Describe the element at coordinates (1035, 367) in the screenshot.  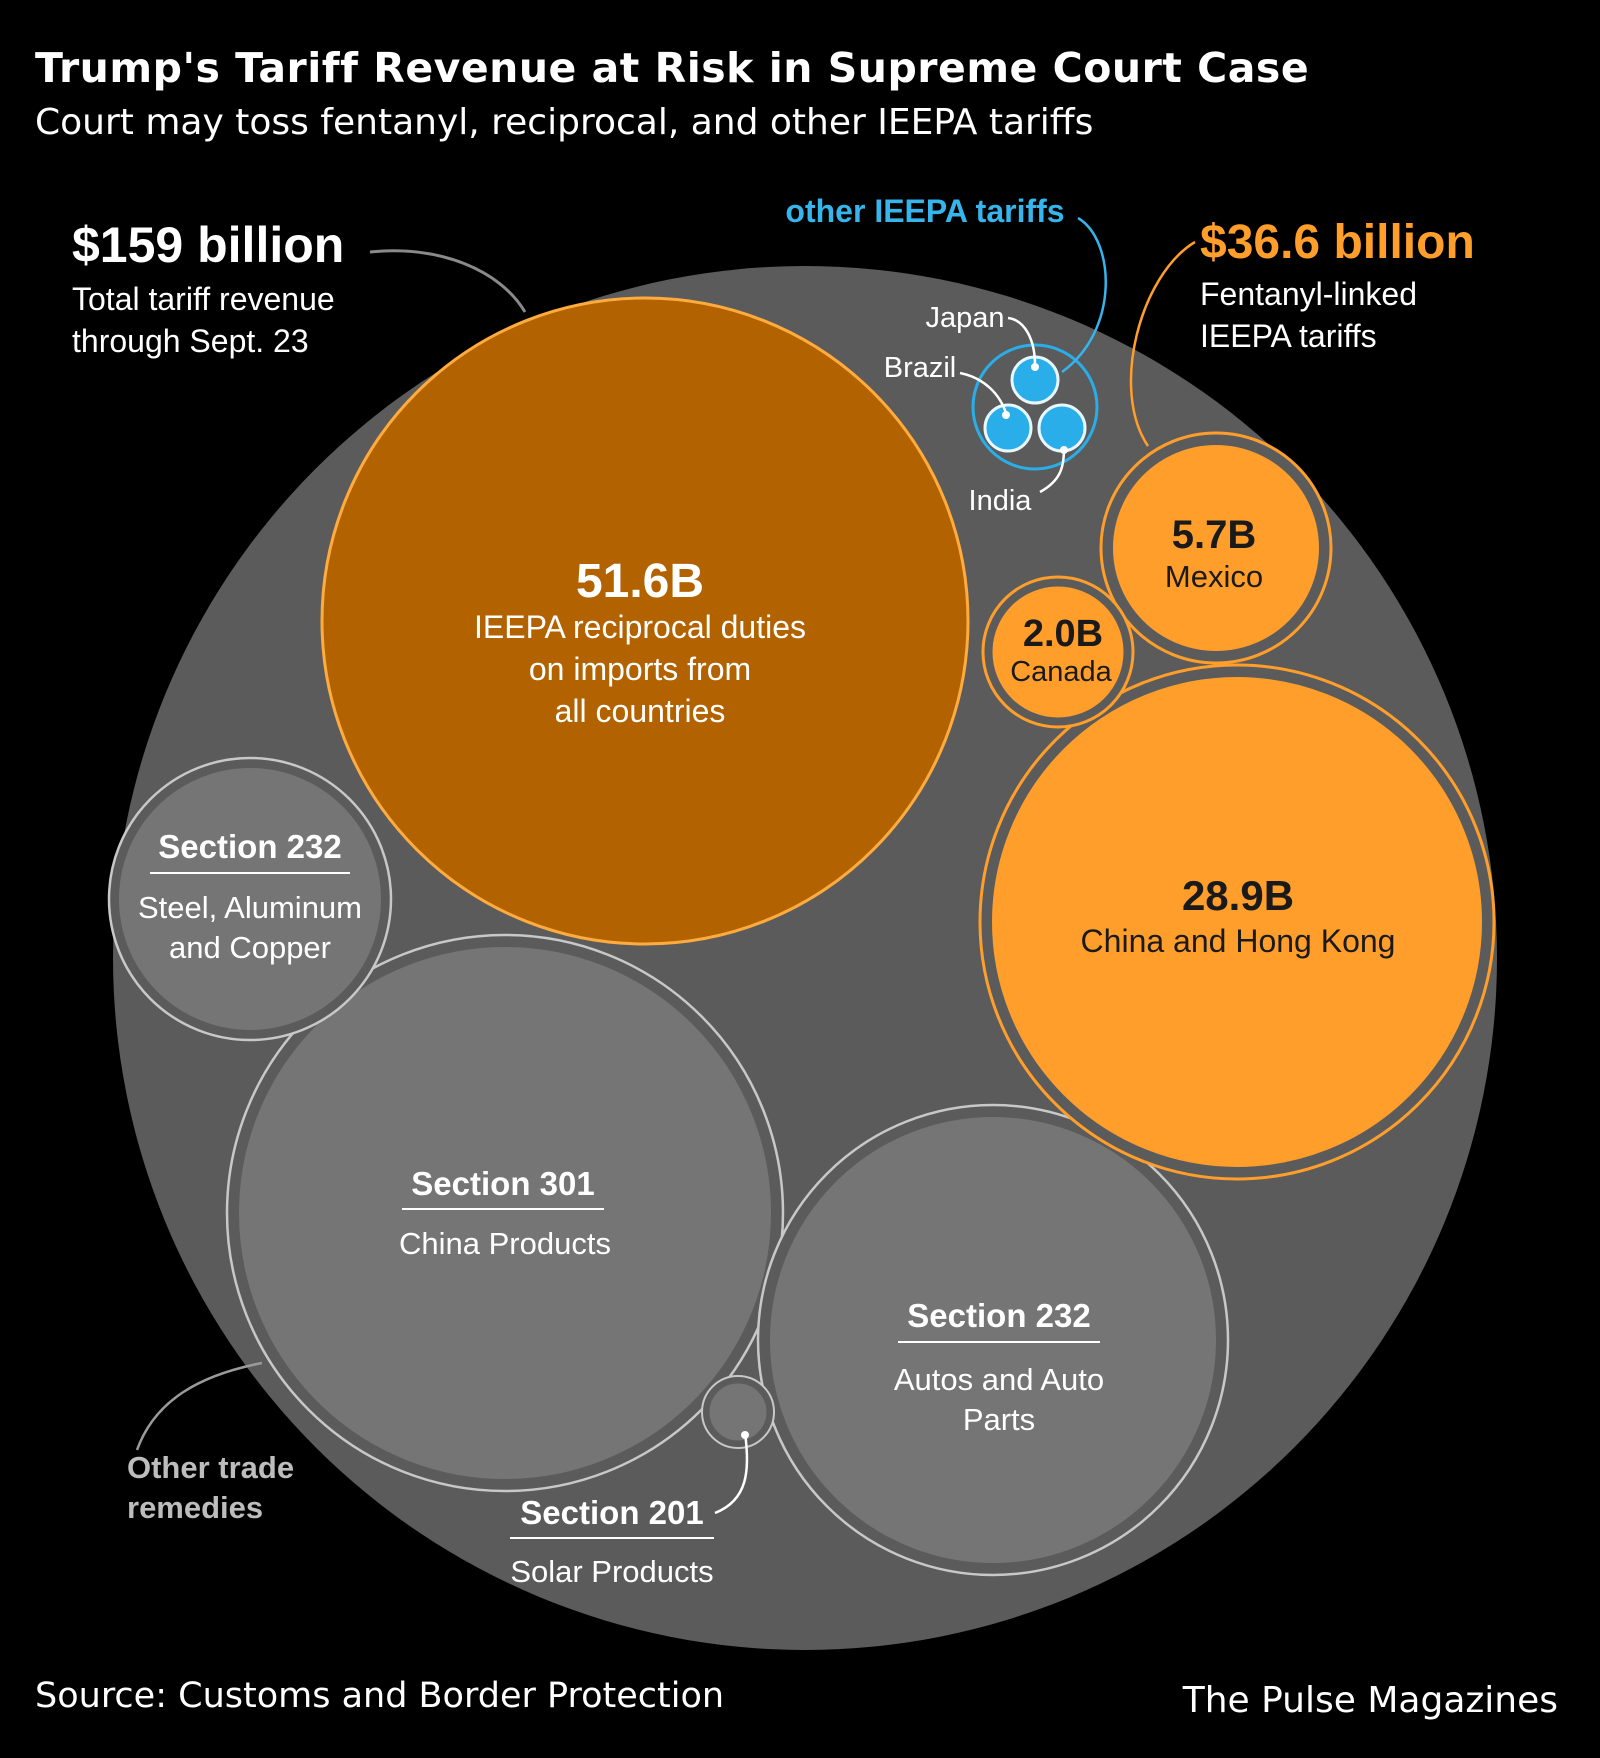
I see `leader-dot-japan` at that location.